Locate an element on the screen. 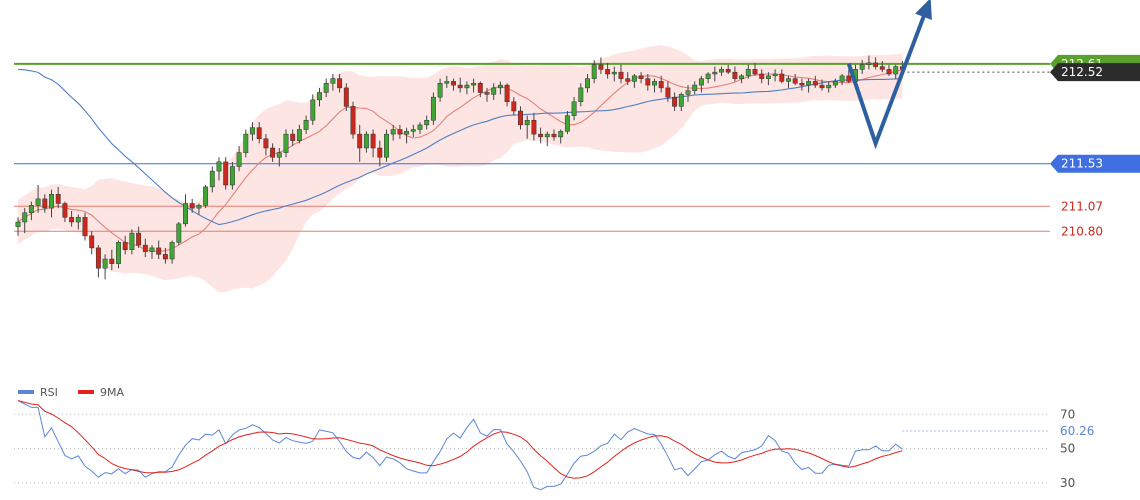 The height and width of the screenshot is (500, 1140). projection-layer is located at coordinates (889, 75).